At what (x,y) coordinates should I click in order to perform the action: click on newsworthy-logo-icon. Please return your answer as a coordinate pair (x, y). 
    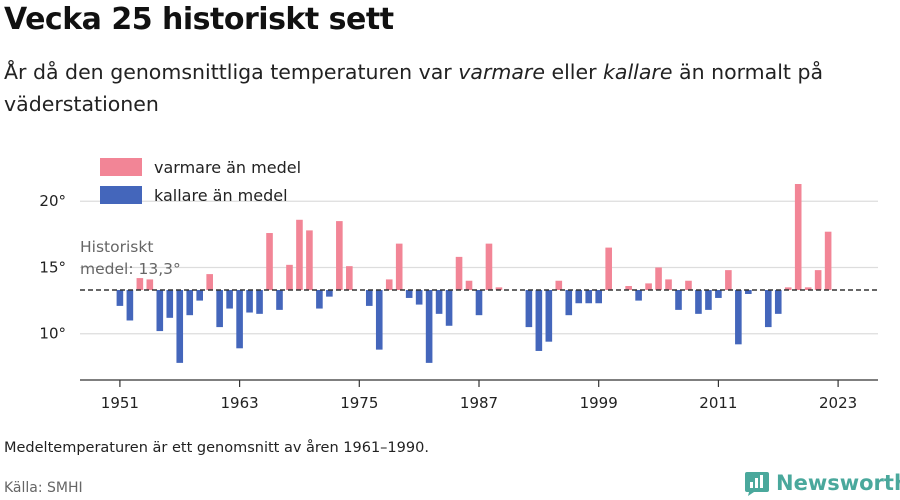
    Looking at the image, I should click on (757, 484).